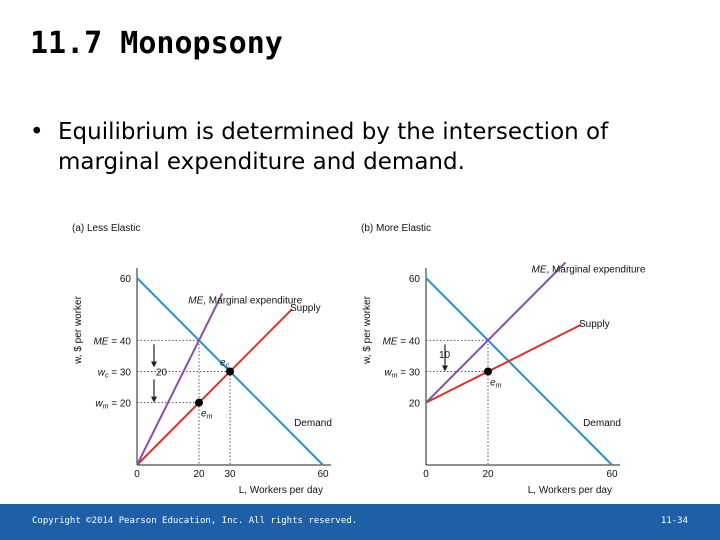  Describe the element at coordinates (112, 341) in the screenshot. I see `chart-a-ytick-1: ME = 40` at that location.